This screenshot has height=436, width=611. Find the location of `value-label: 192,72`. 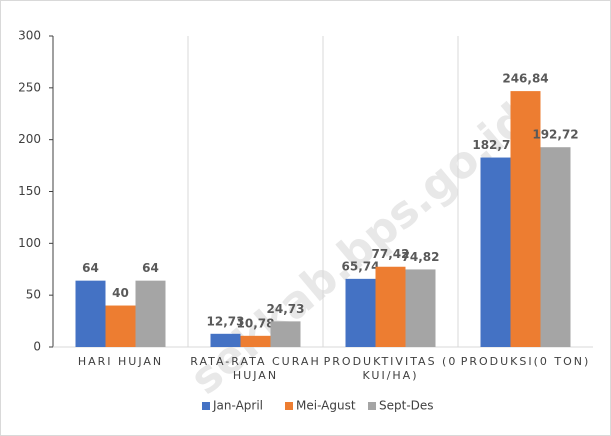

value-label: 192,72 is located at coordinates (555, 135).